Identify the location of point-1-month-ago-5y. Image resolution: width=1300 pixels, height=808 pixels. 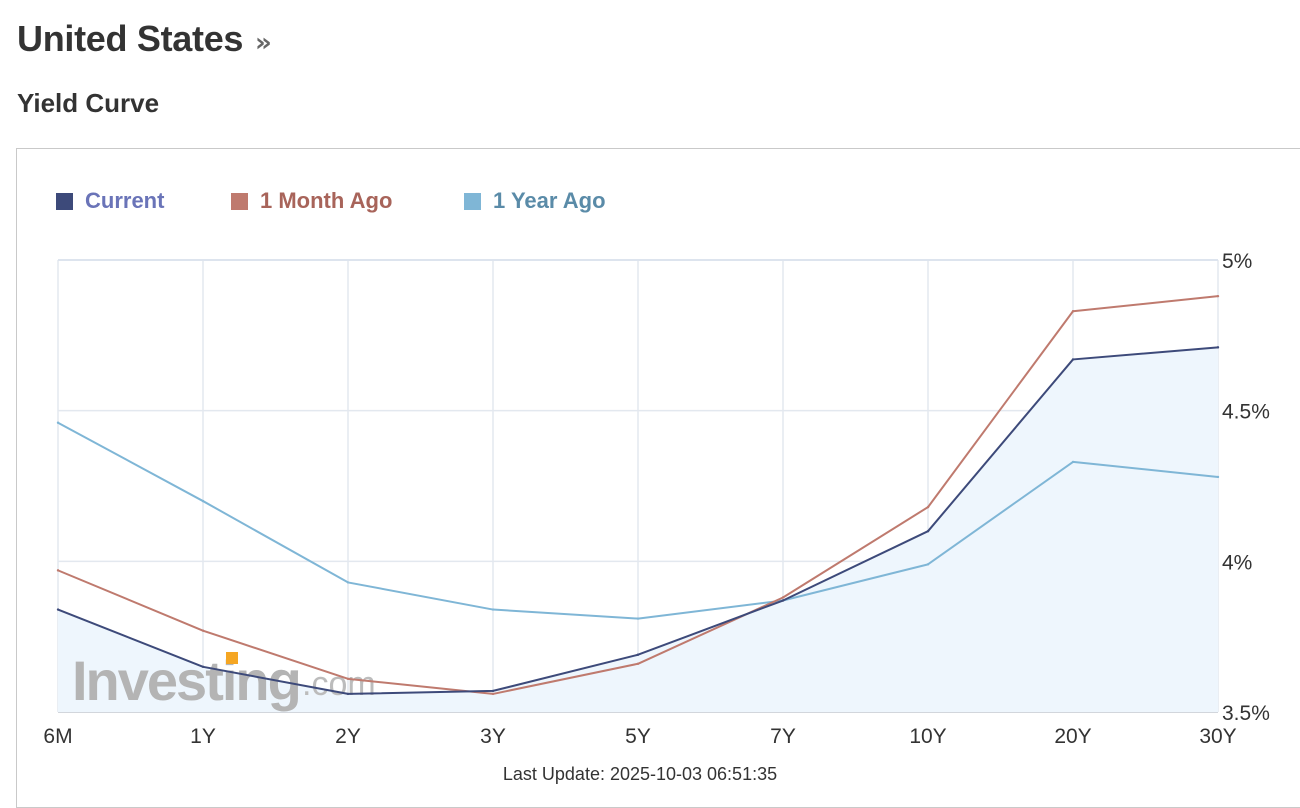
(638, 663).